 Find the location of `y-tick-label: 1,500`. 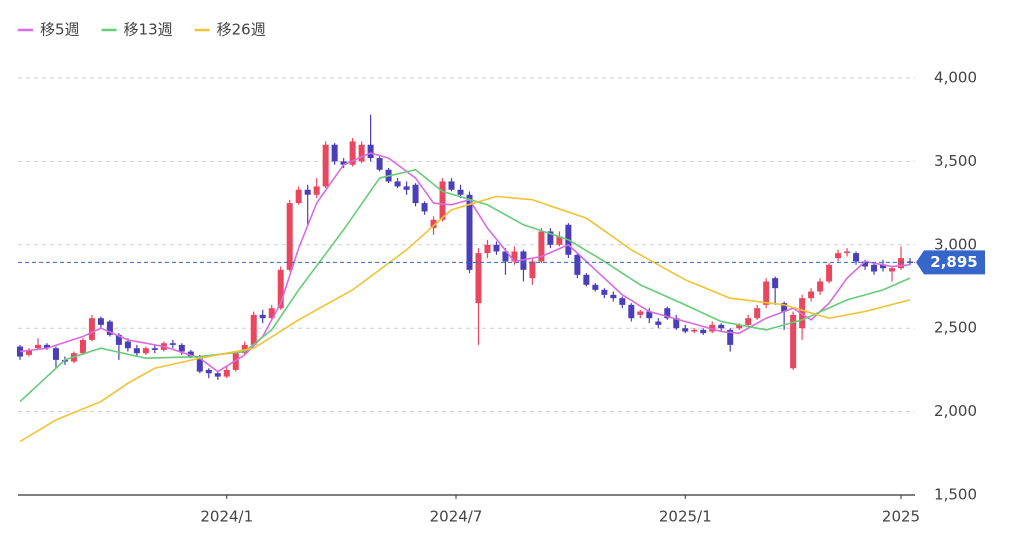

y-tick-label: 1,500 is located at coordinates (955, 495).